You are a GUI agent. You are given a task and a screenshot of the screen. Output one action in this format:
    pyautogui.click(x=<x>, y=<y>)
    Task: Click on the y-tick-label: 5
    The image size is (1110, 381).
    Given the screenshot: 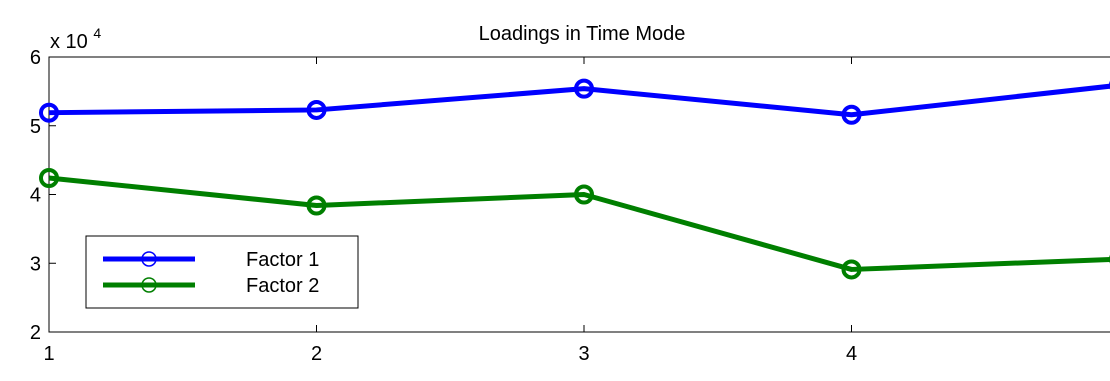 What is the action you would take?
    pyautogui.click(x=35, y=127)
    